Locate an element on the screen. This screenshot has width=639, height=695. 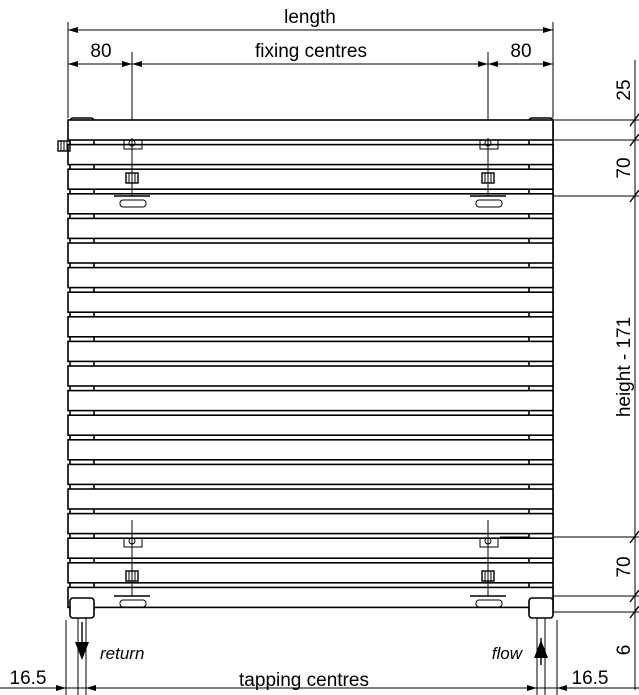
left-offset-label: 80 is located at coordinates (100, 51).